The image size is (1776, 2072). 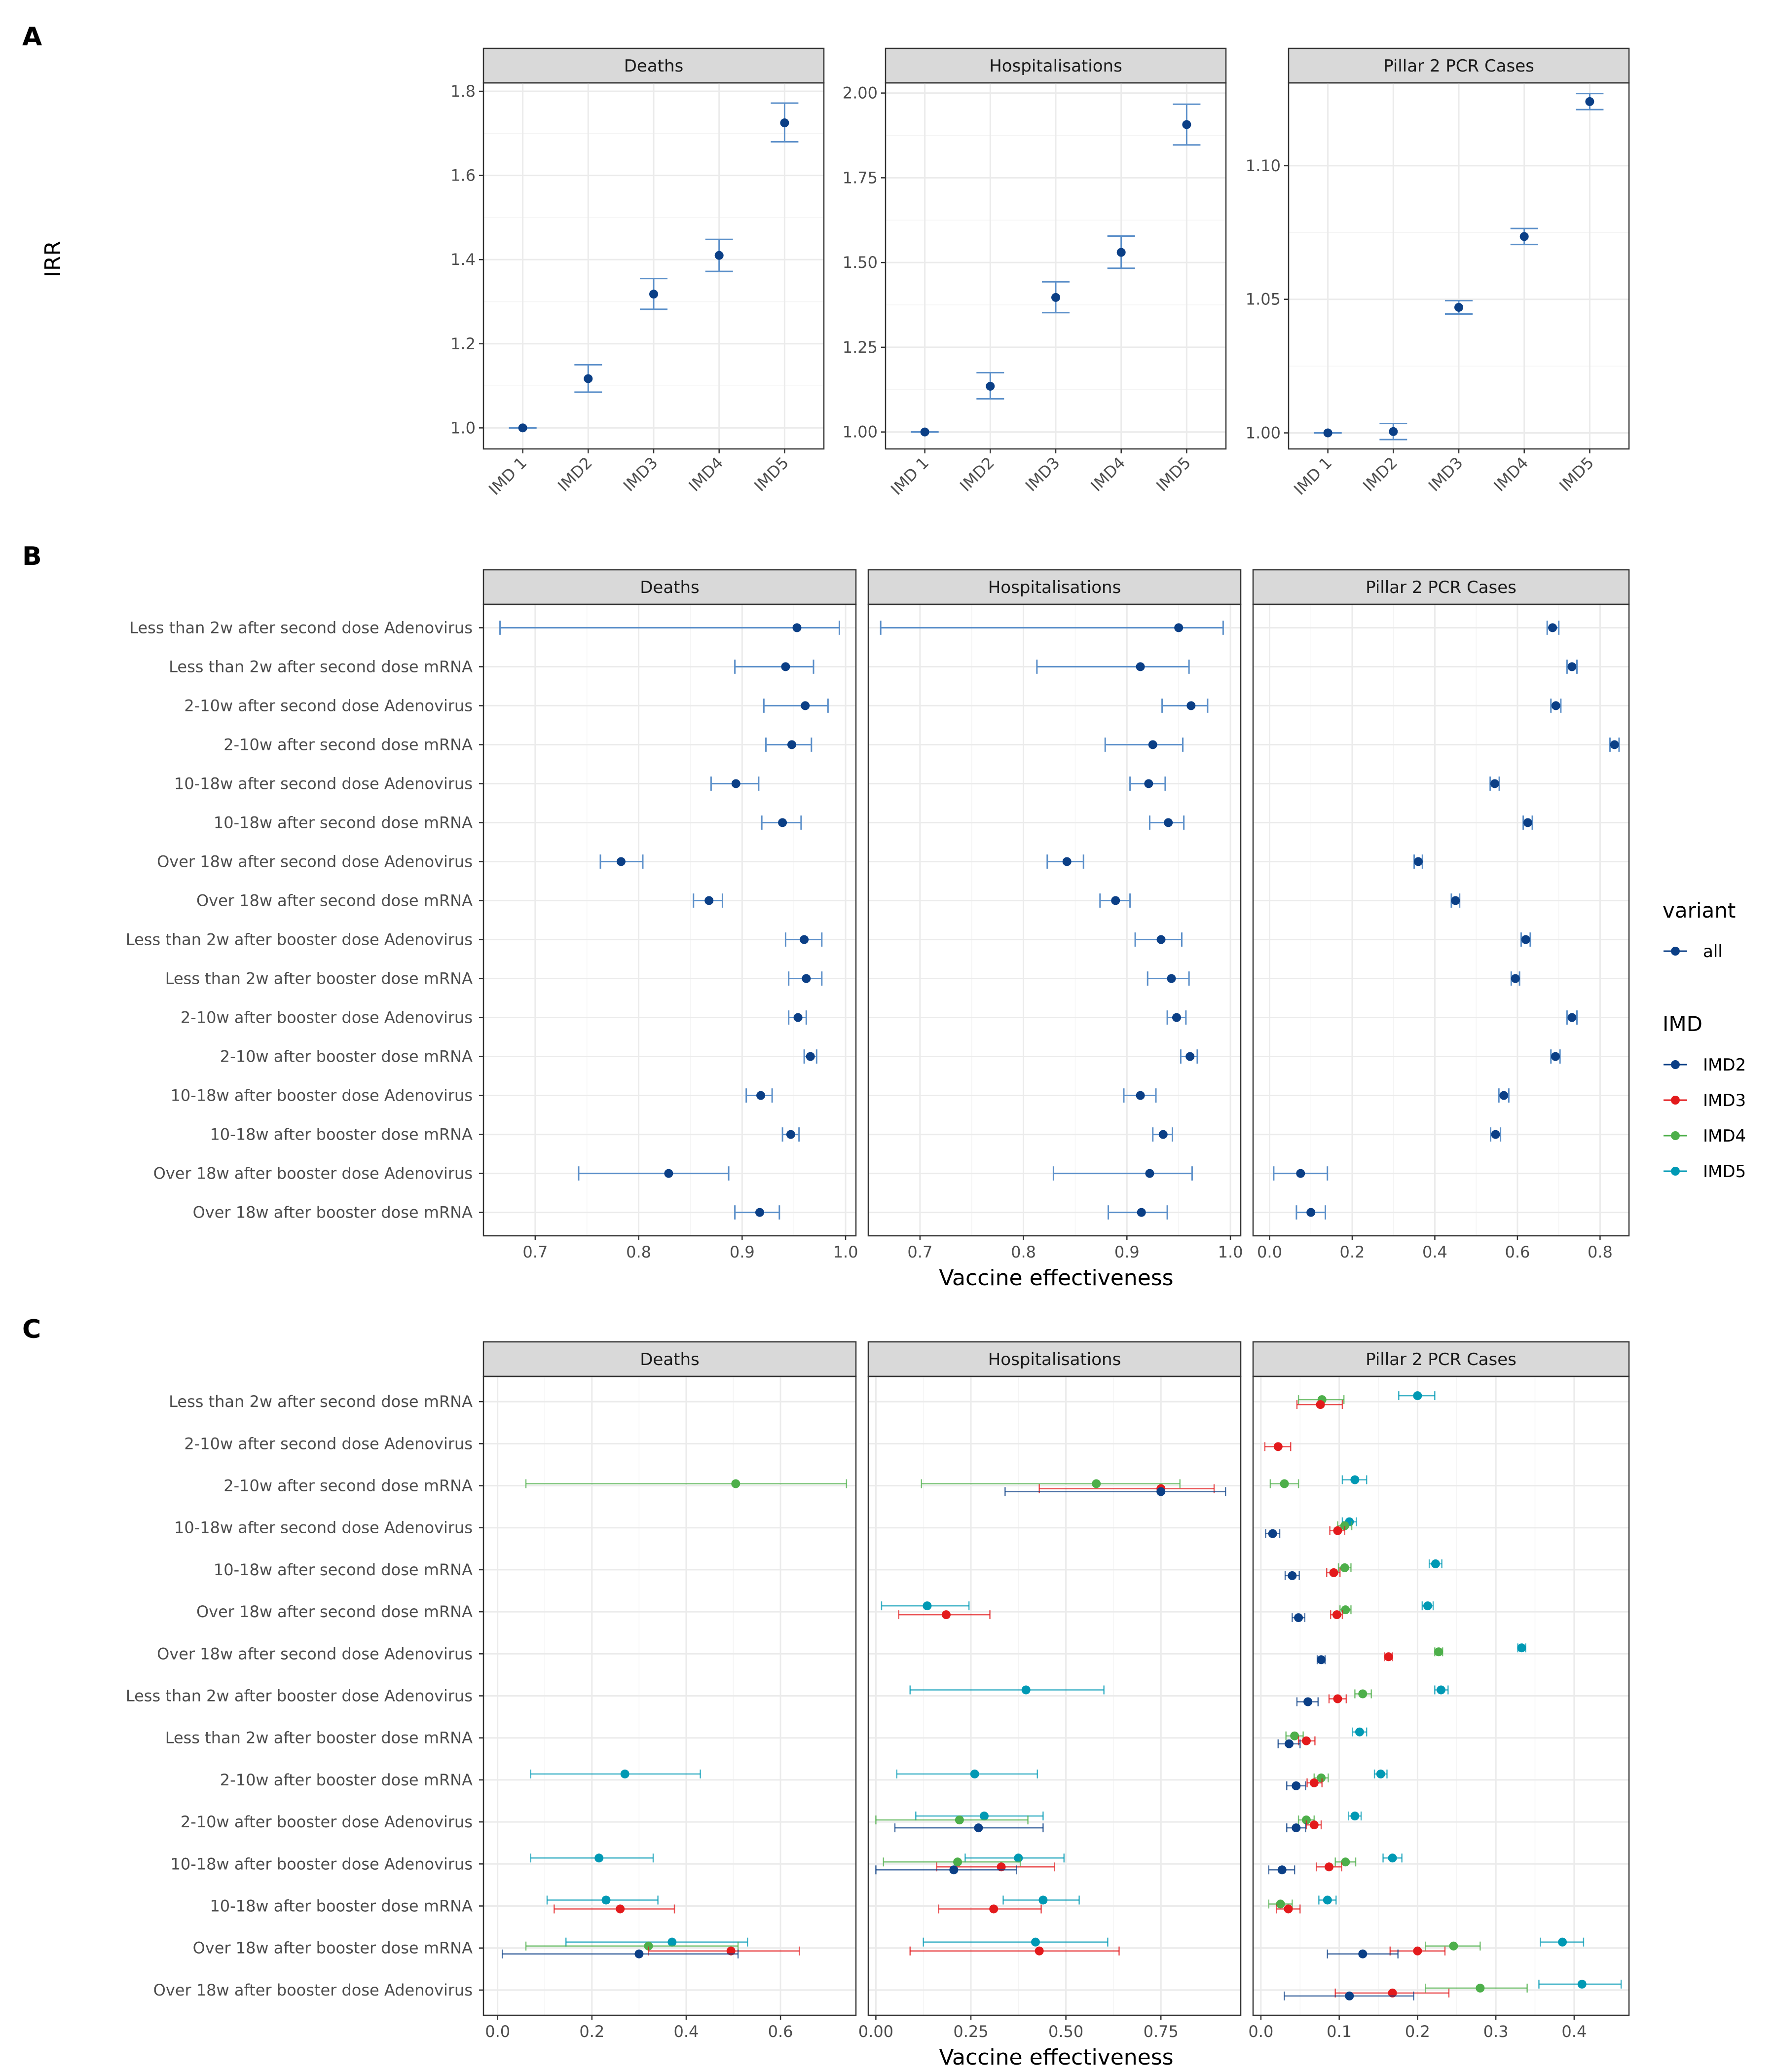 I want to click on x-tick-label: 0.50, so click(x=1066, y=2032).